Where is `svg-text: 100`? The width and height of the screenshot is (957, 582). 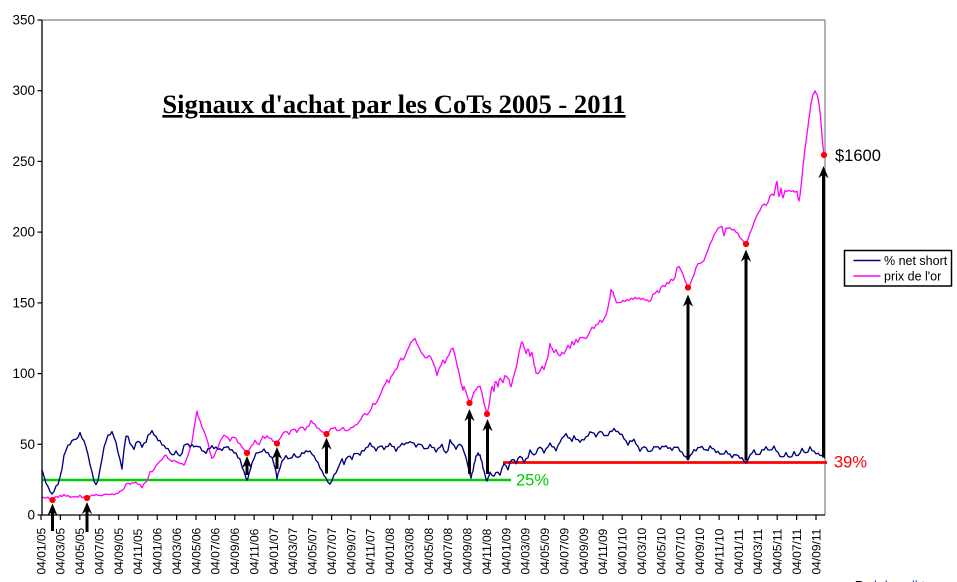 svg-text: 100 is located at coordinates (23, 373).